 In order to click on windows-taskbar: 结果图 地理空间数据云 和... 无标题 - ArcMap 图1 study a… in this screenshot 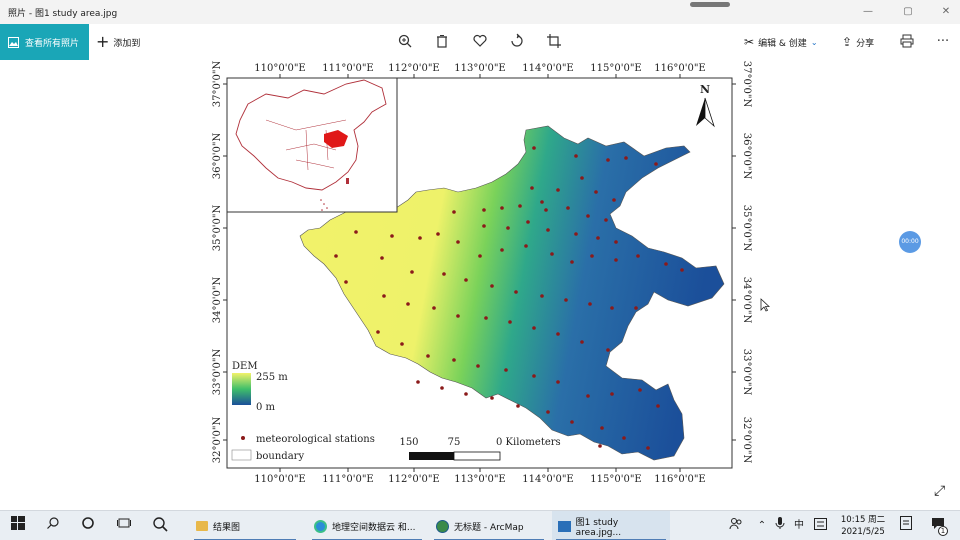, I will do `click(480, 525)`.